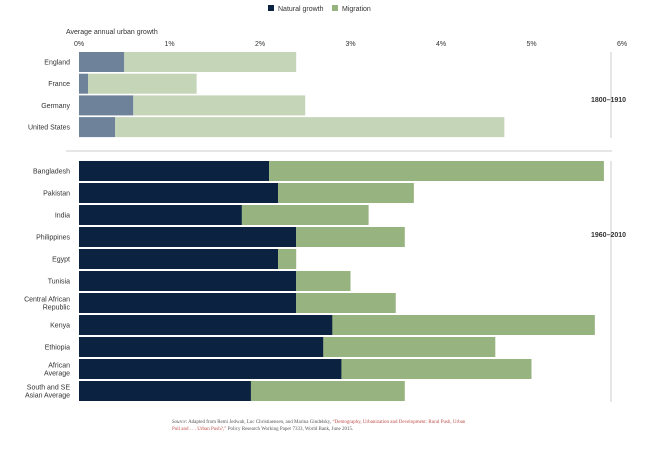 This screenshot has width=654, height=453. Describe the element at coordinates (62, 216) in the screenshot. I see `category-label: India` at that location.